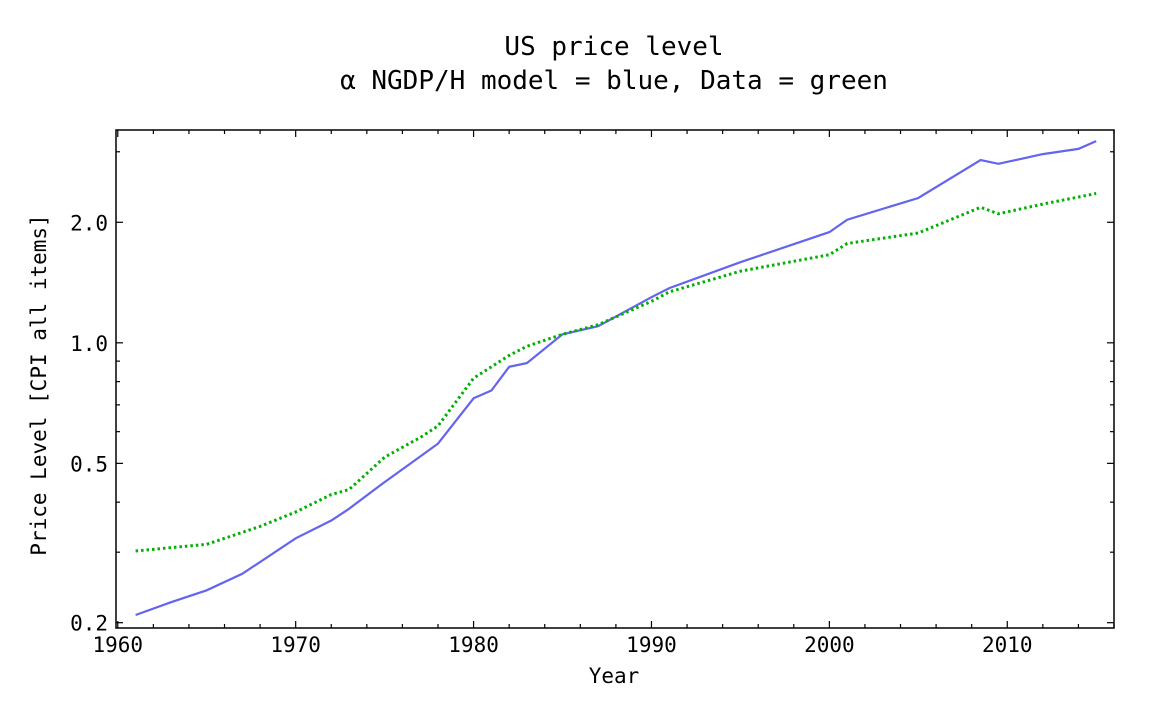 Image resolution: width=1152 pixels, height=719 pixels. I want to click on y-tick-label: 0.2, so click(89, 624).